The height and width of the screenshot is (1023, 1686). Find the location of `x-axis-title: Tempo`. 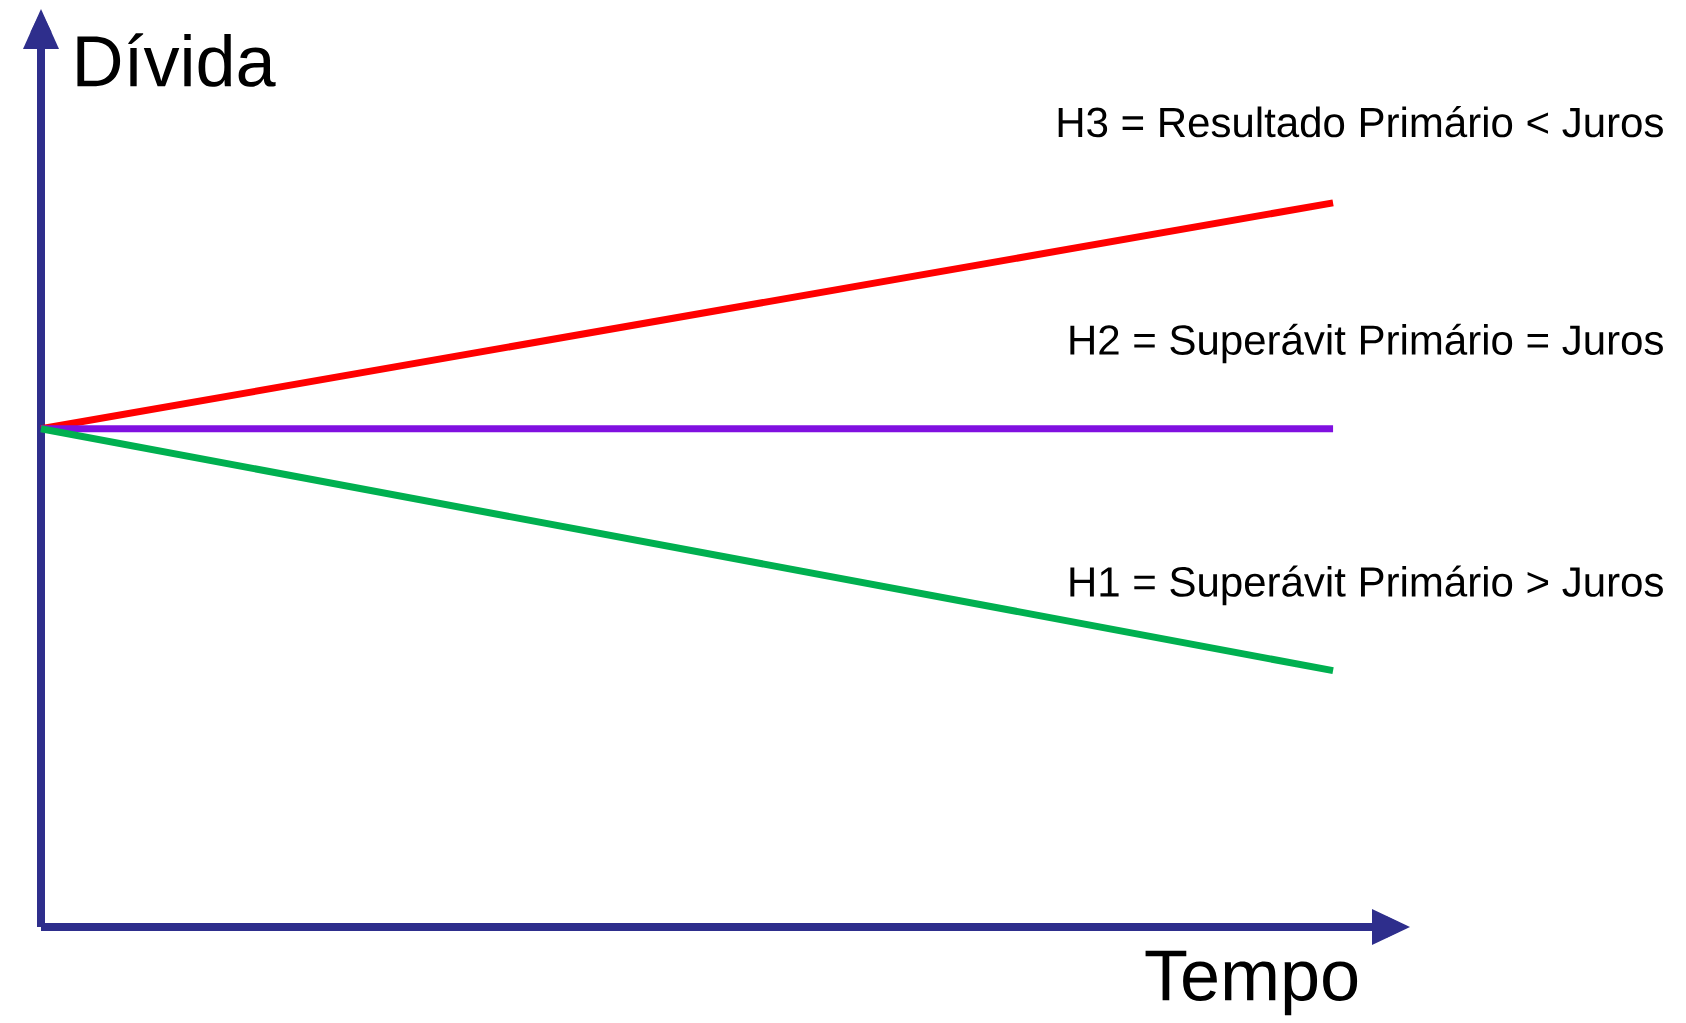

x-axis-title: Tempo is located at coordinates (1251, 983).